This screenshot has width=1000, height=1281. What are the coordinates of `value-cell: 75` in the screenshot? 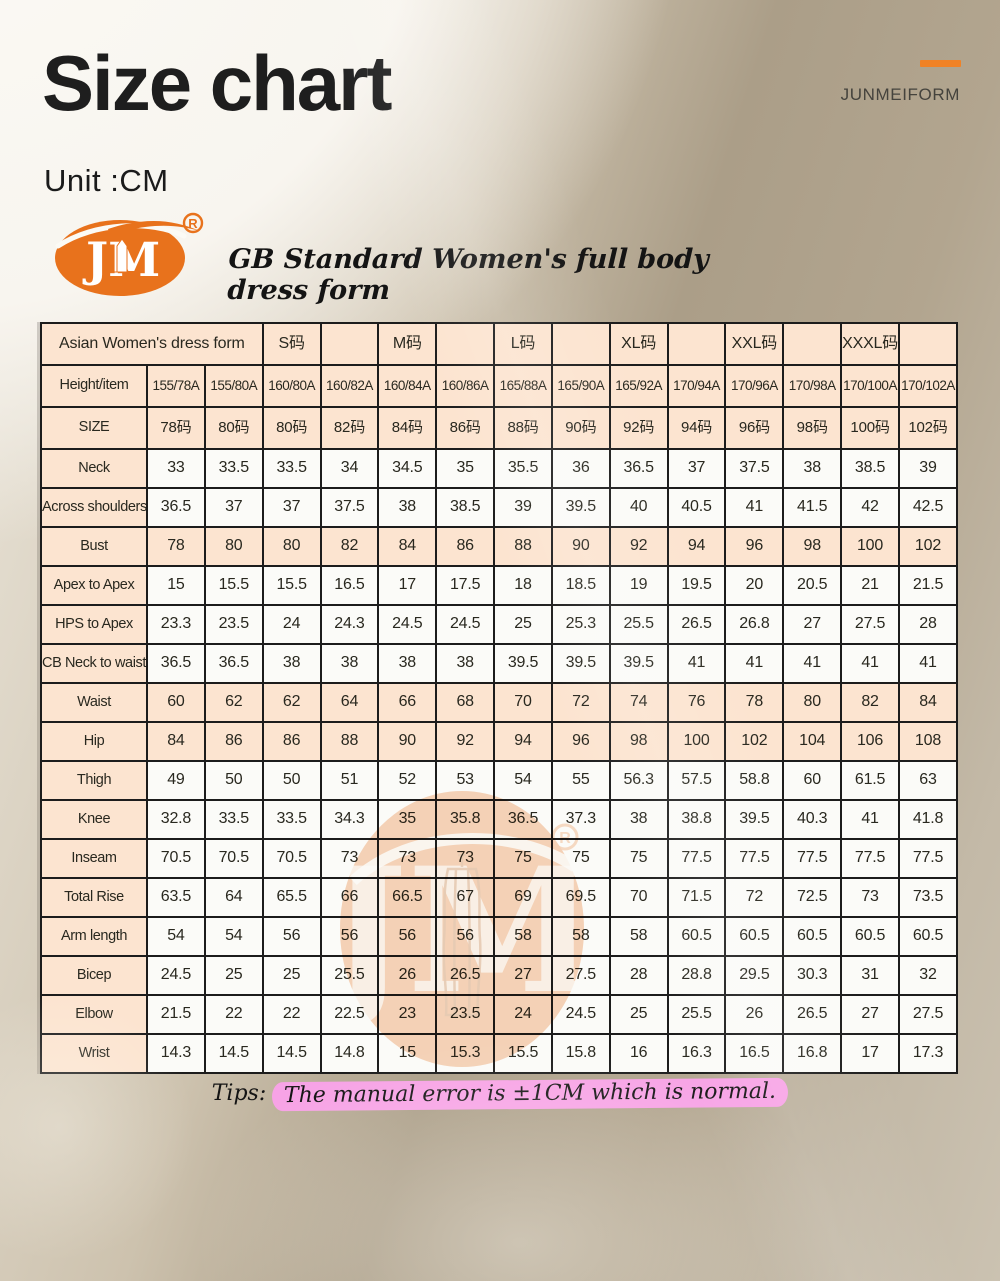 It's located at (638, 858).